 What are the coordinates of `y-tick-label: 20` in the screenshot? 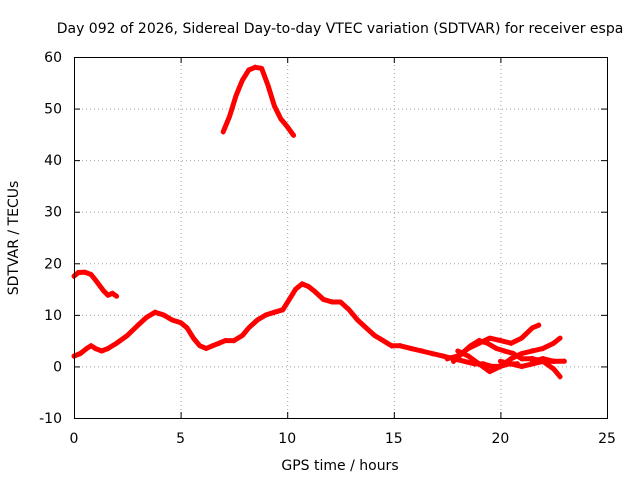 It's located at (53, 264).